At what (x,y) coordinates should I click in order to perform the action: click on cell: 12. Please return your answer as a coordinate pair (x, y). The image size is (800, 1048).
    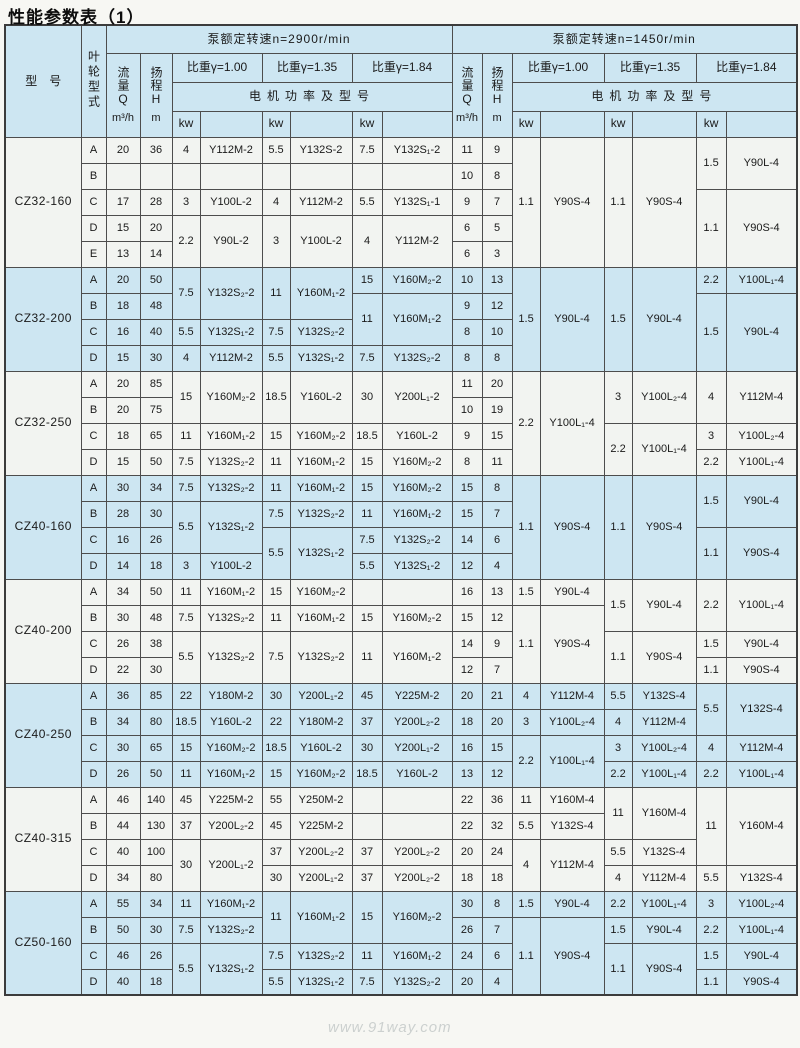
    Looking at the image, I should click on (467, 566).